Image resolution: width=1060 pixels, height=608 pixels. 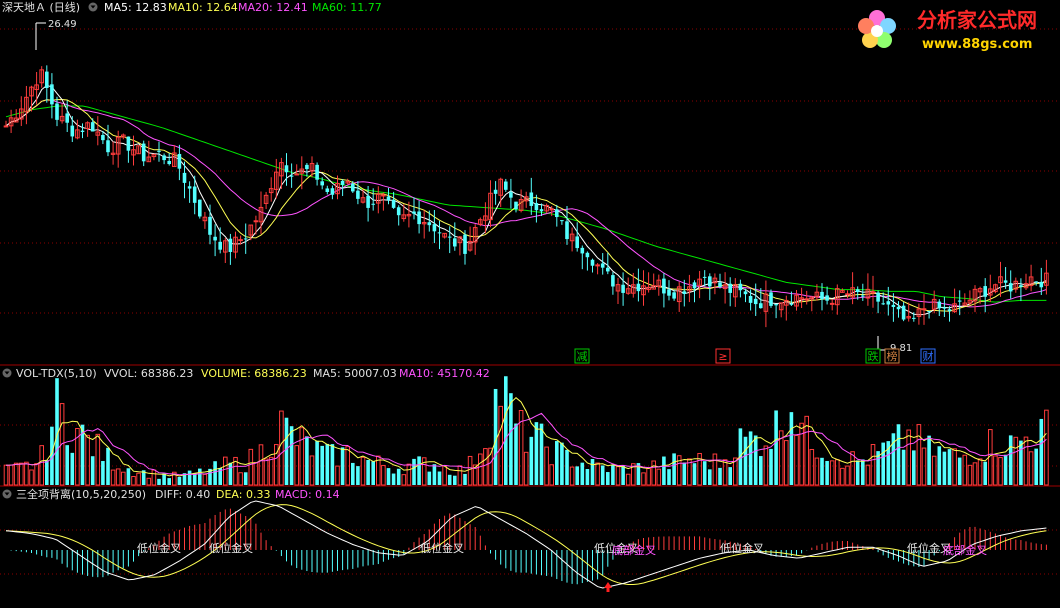 I want to click on volume-ma10-path, so click(x=526, y=444).